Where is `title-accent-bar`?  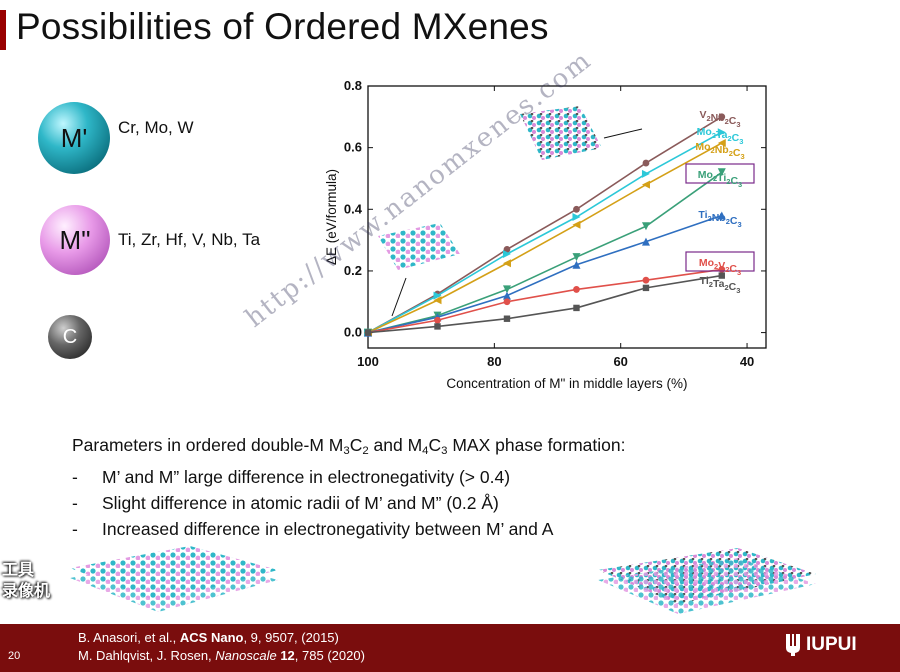
title-accent-bar is located at coordinates (3, 30).